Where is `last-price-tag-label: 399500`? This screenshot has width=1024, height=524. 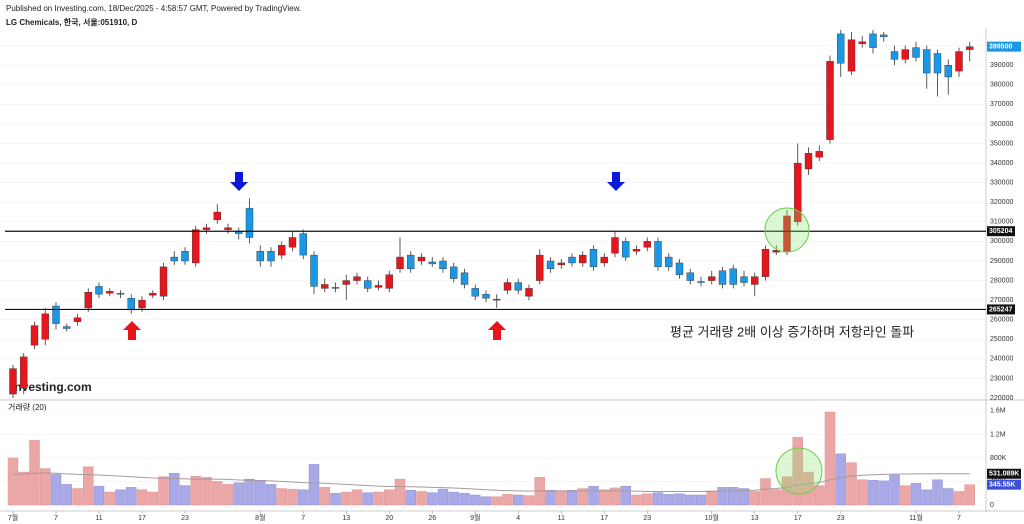
last-price-tag-label: 399500 is located at coordinates (1000, 46).